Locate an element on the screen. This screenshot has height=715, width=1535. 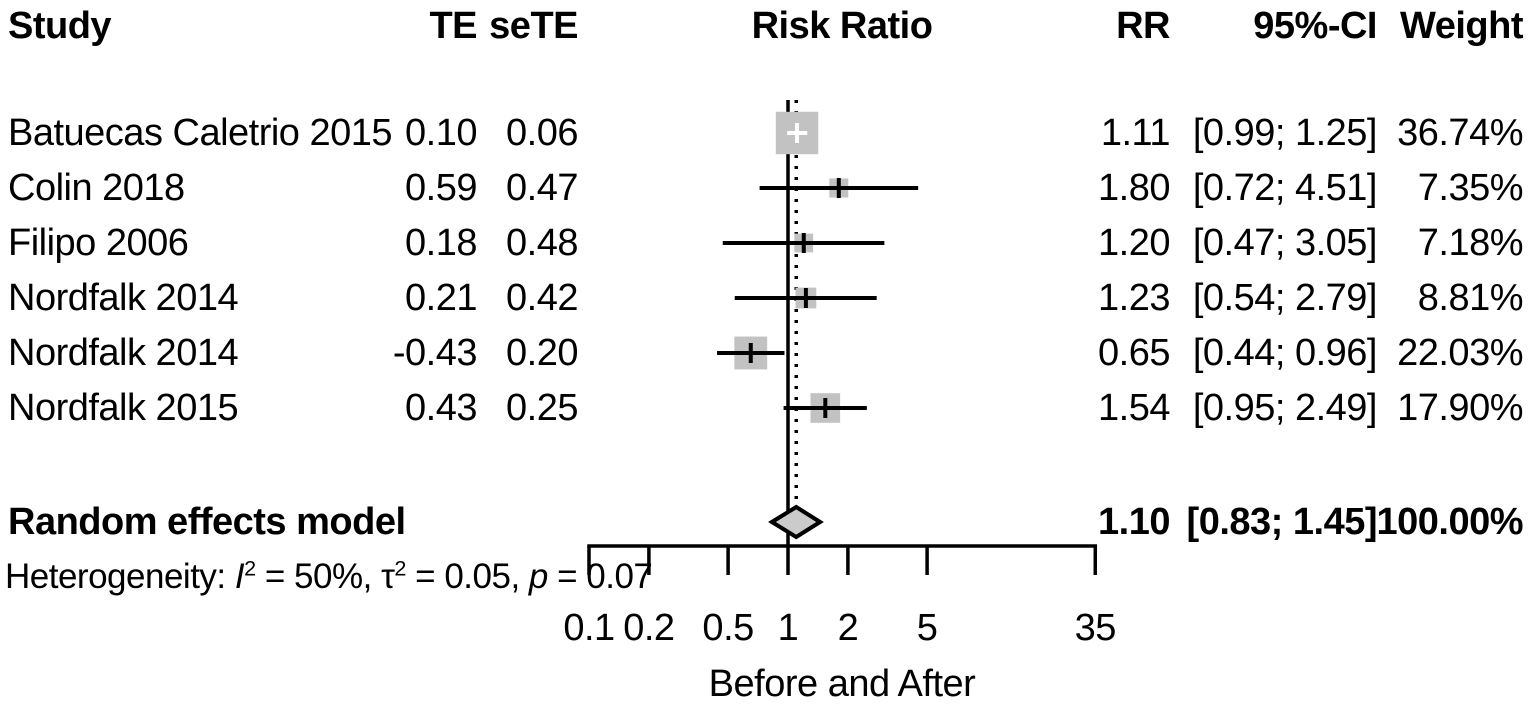
study-row-study-label: Colin 2018 is located at coordinates (96, 188).